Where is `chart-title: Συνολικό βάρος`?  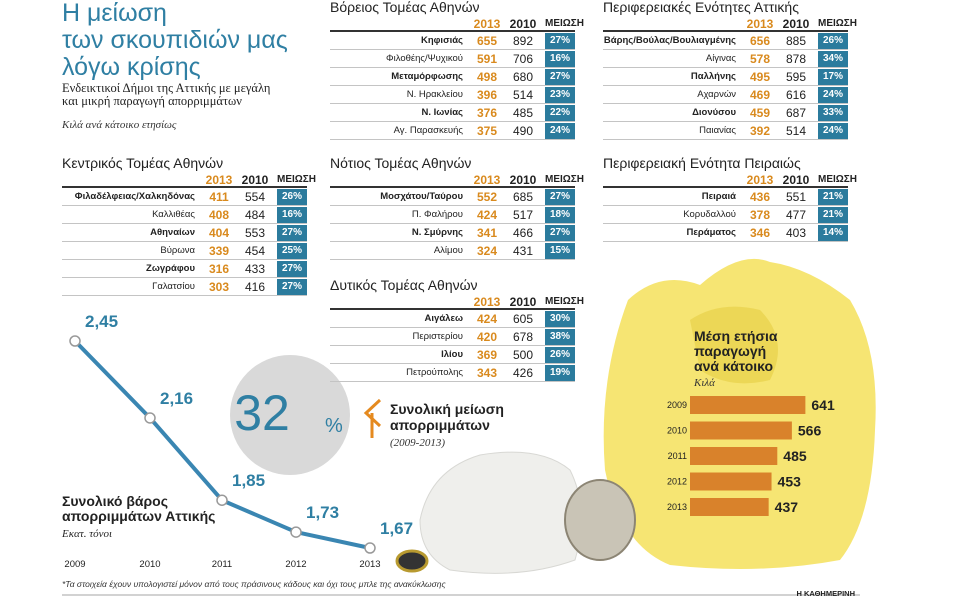 chart-title: Συνολικό βάρος is located at coordinates (115, 501).